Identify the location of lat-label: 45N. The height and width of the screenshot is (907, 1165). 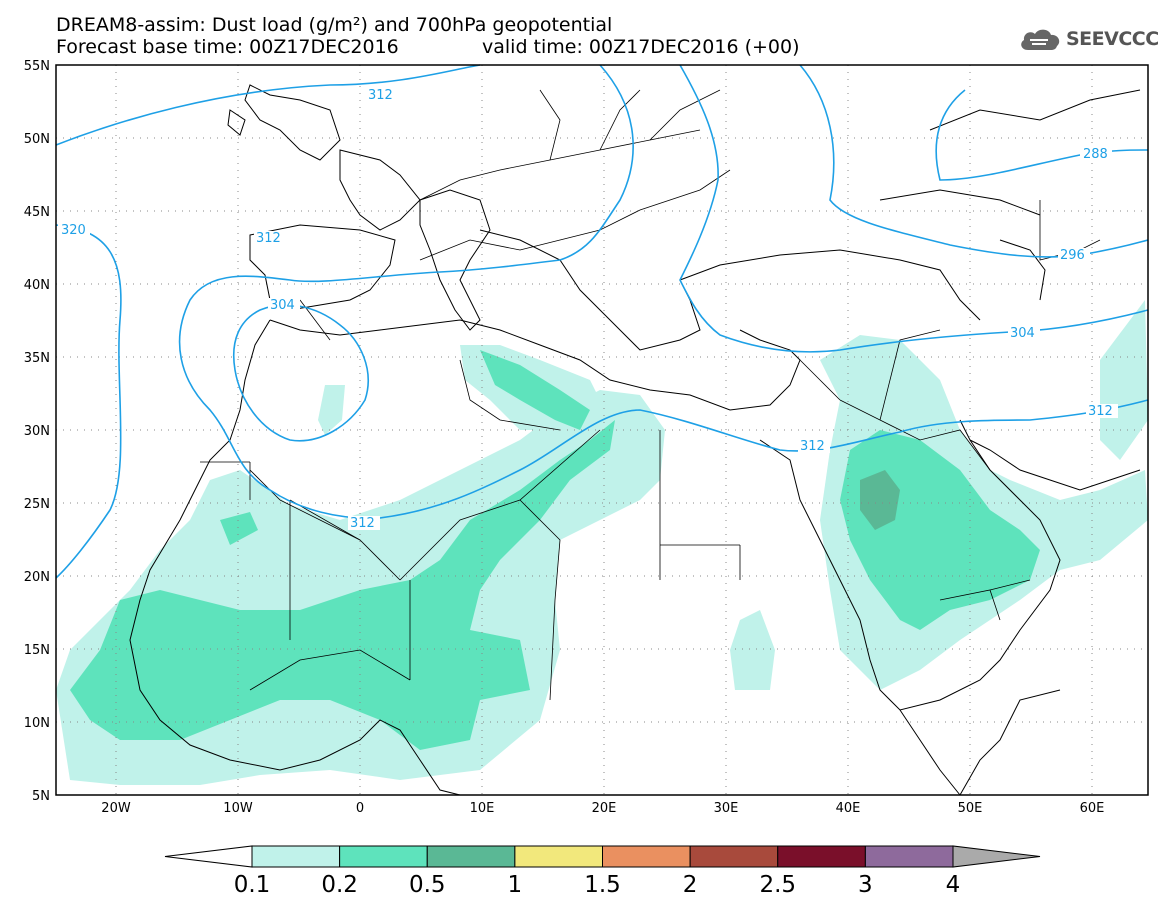
(37, 212).